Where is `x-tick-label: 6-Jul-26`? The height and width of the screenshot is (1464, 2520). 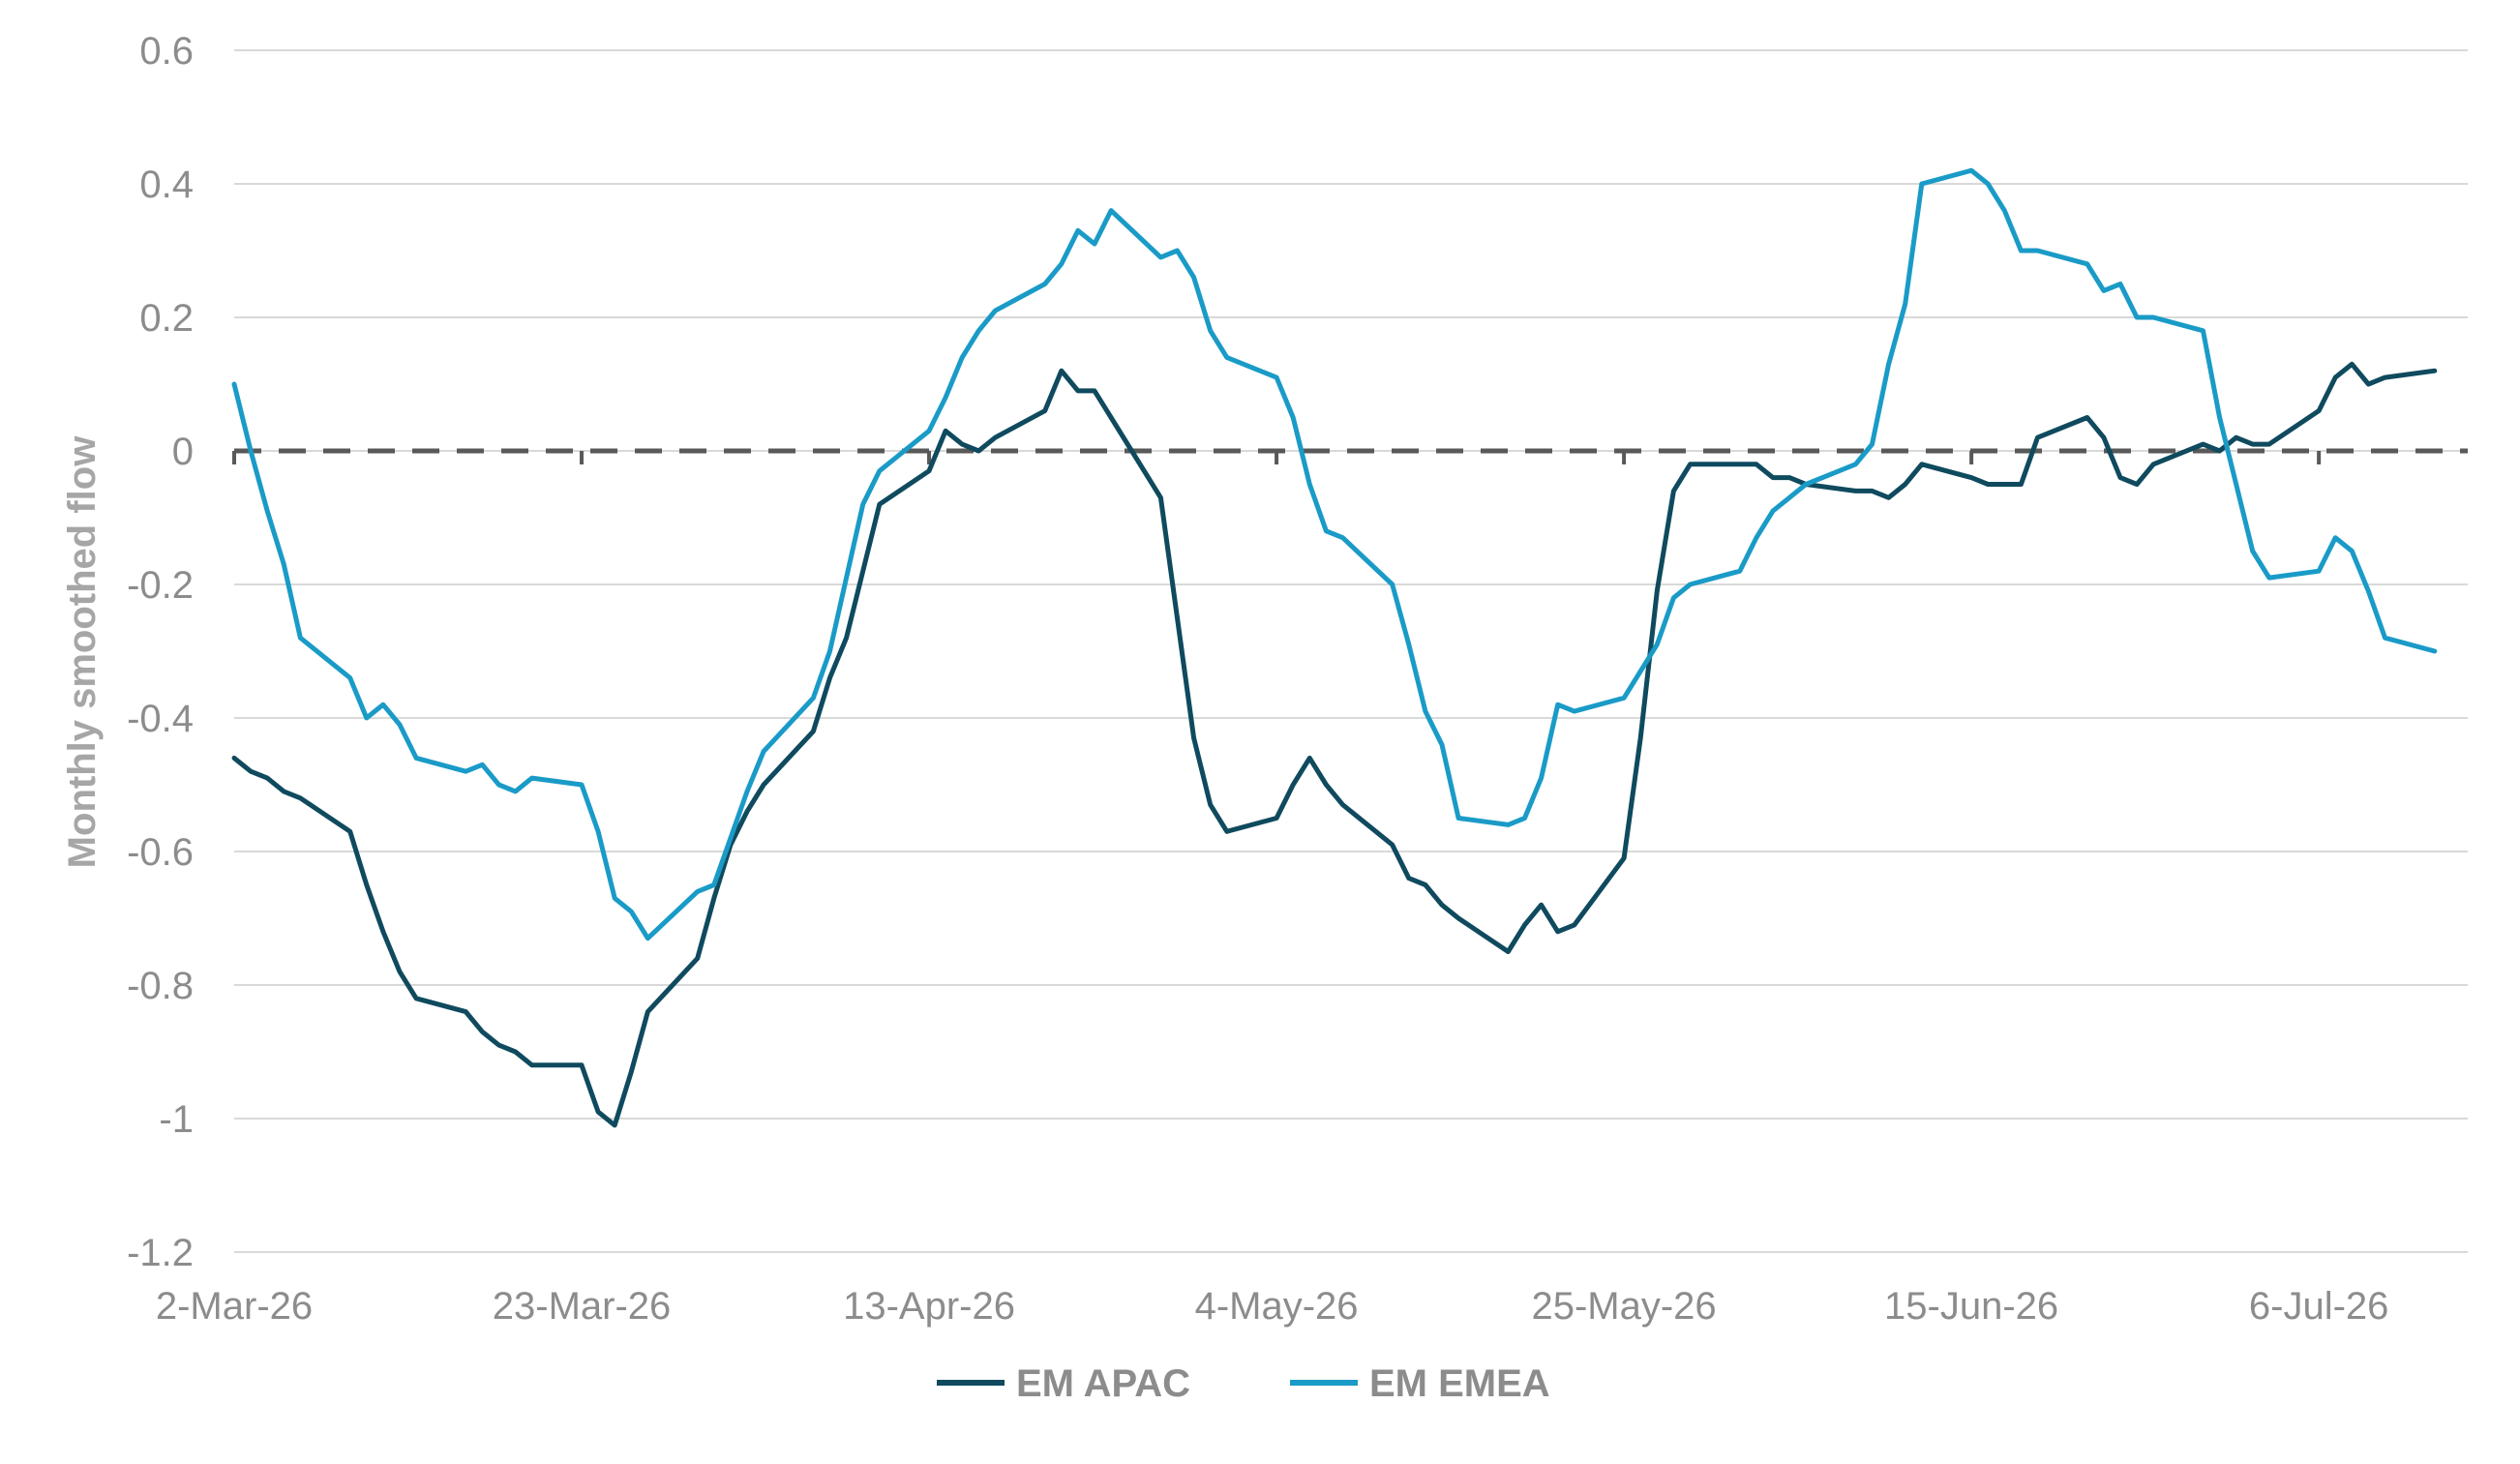
x-tick-label: 6-Jul-26 is located at coordinates (2319, 1306).